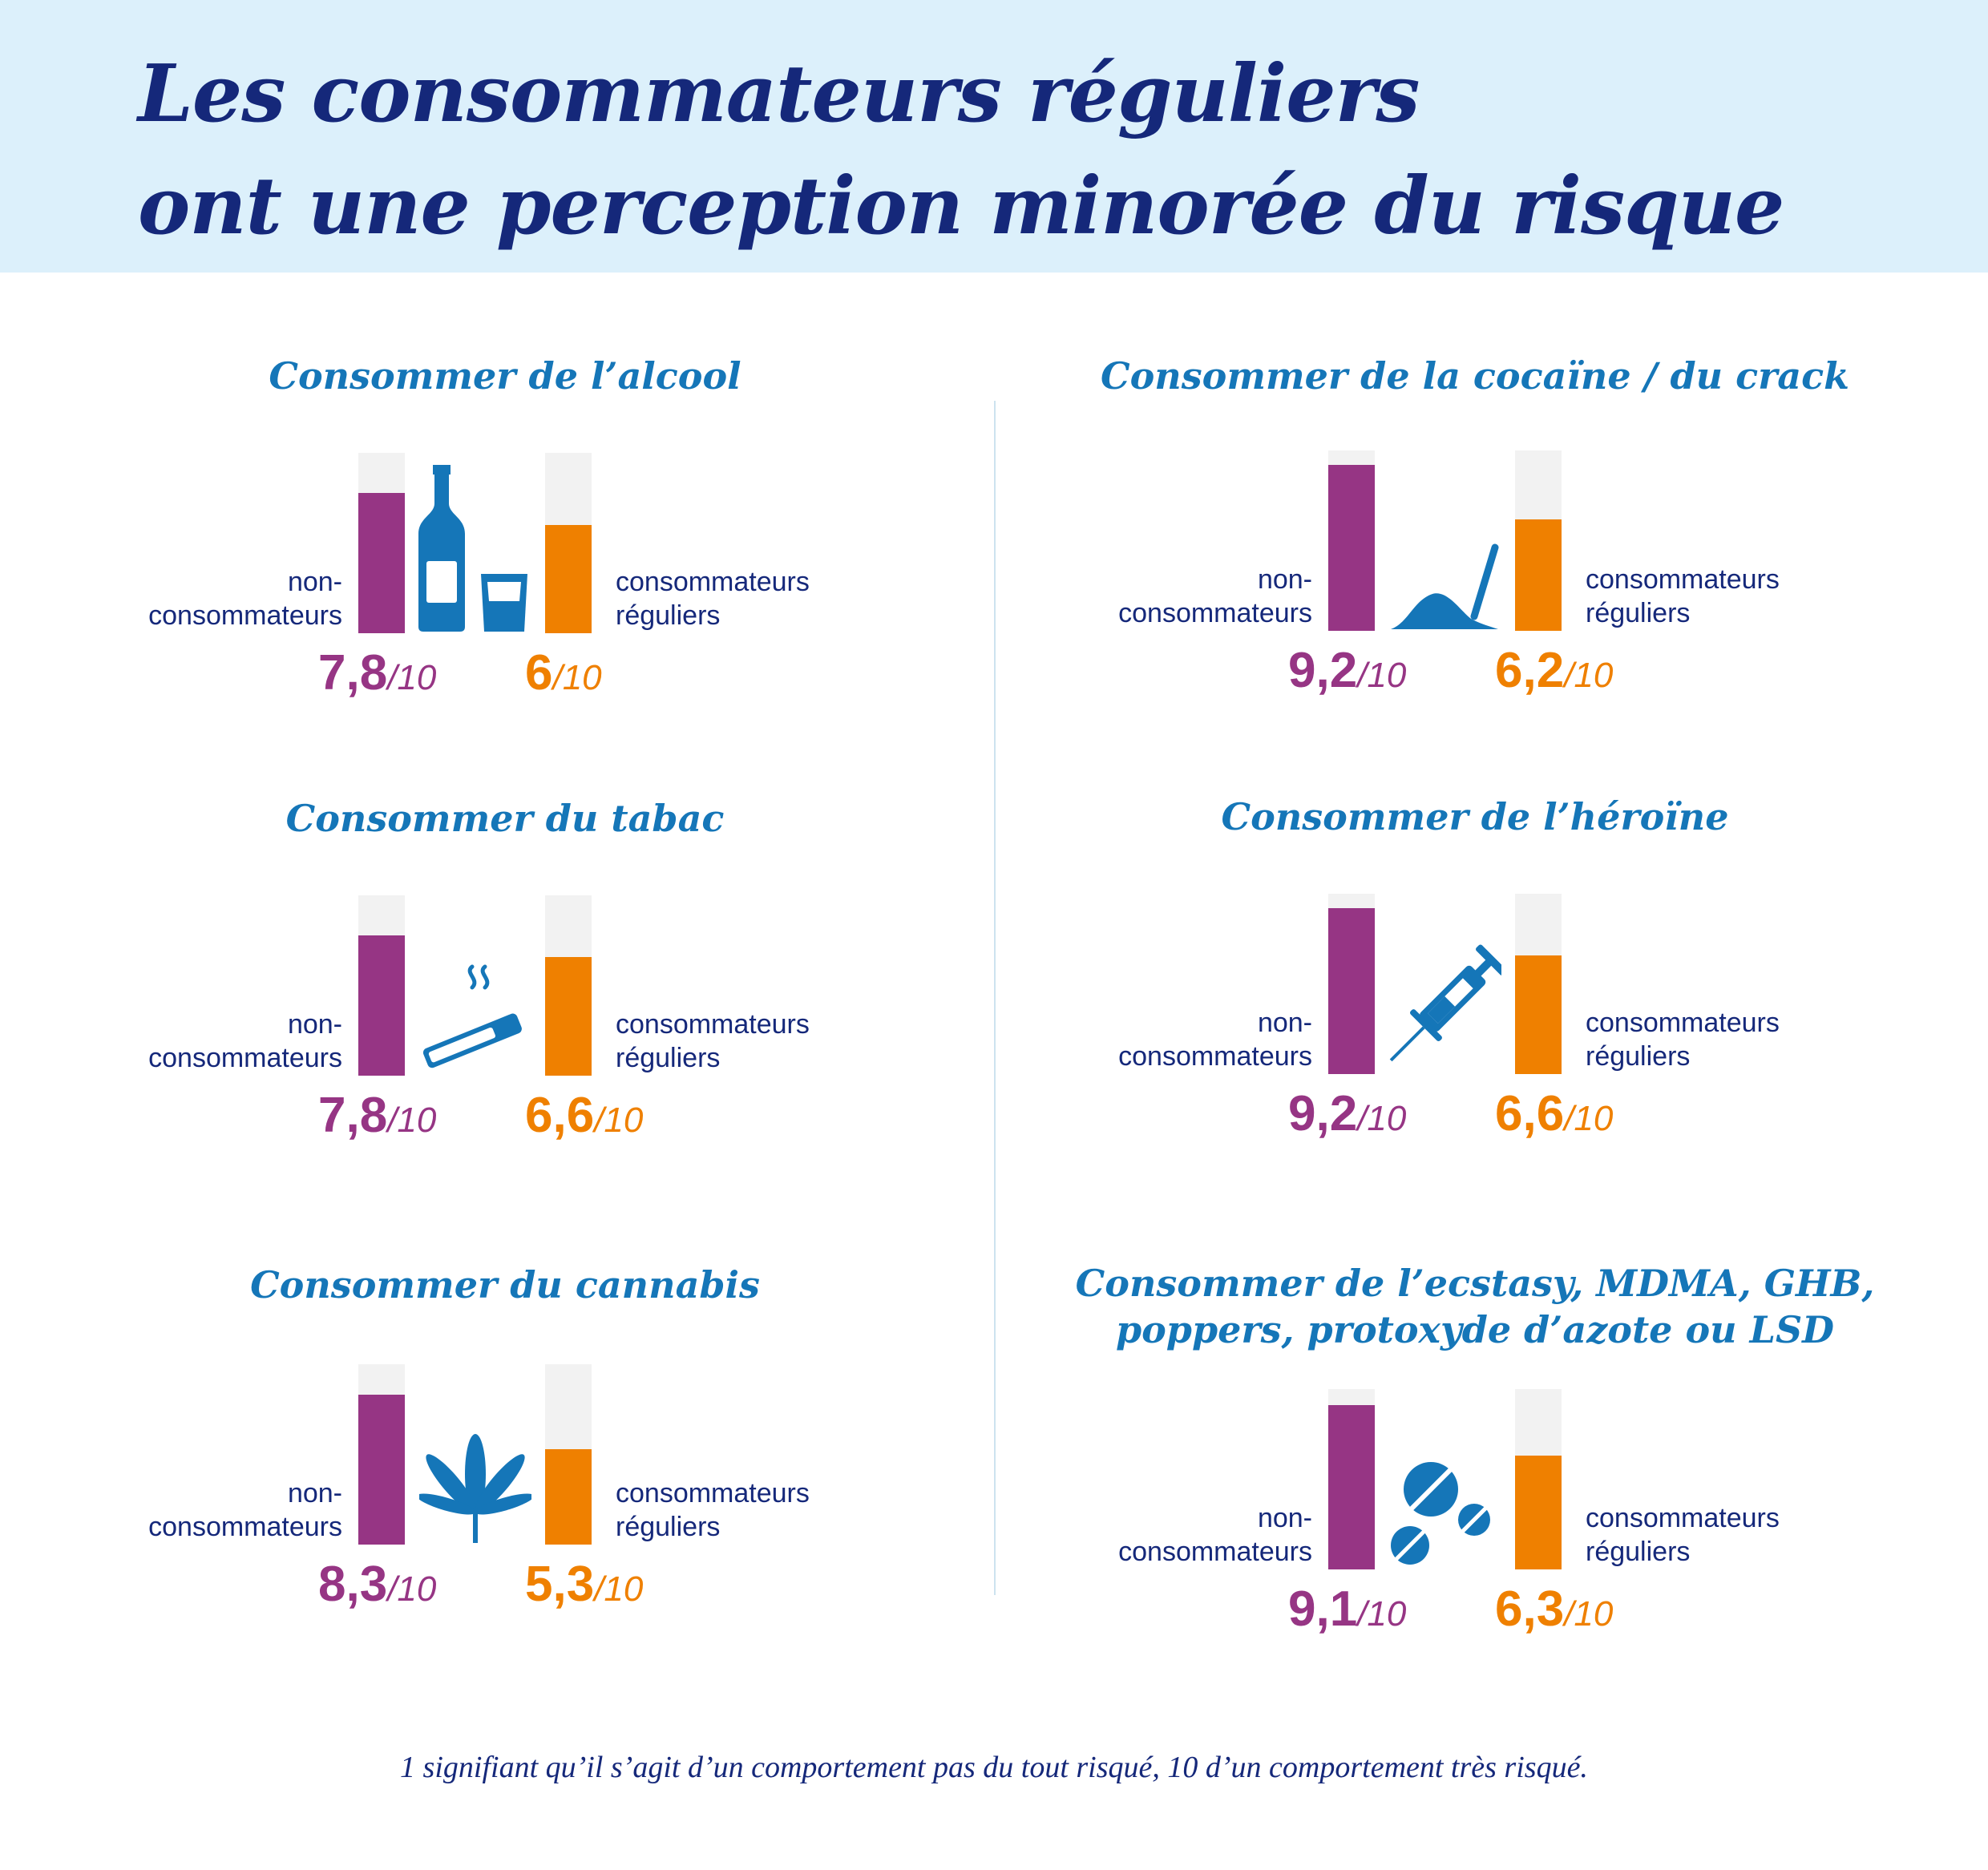 The width and height of the screenshot is (1988, 1870). What do you see at coordinates (475, 1021) in the screenshot?
I see `cigarette-icon` at bounding box center [475, 1021].